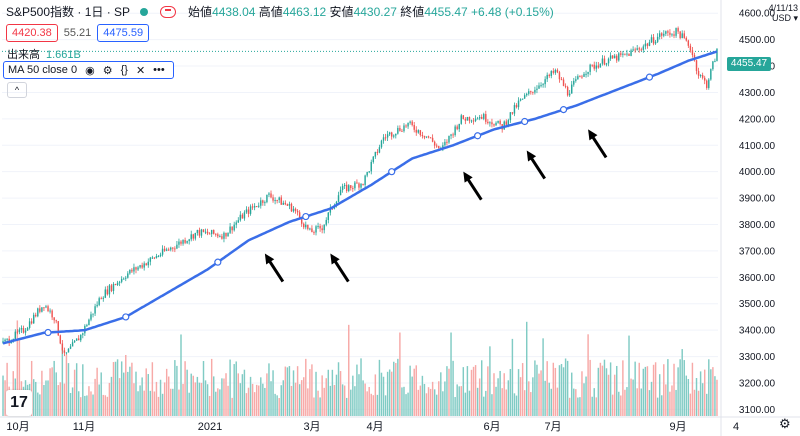 Image resolution: width=800 pixels, height=436 pixels. Describe the element at coordinates (107, 70) in the screenshot. I see `gear-icon: ⚙` at that location.